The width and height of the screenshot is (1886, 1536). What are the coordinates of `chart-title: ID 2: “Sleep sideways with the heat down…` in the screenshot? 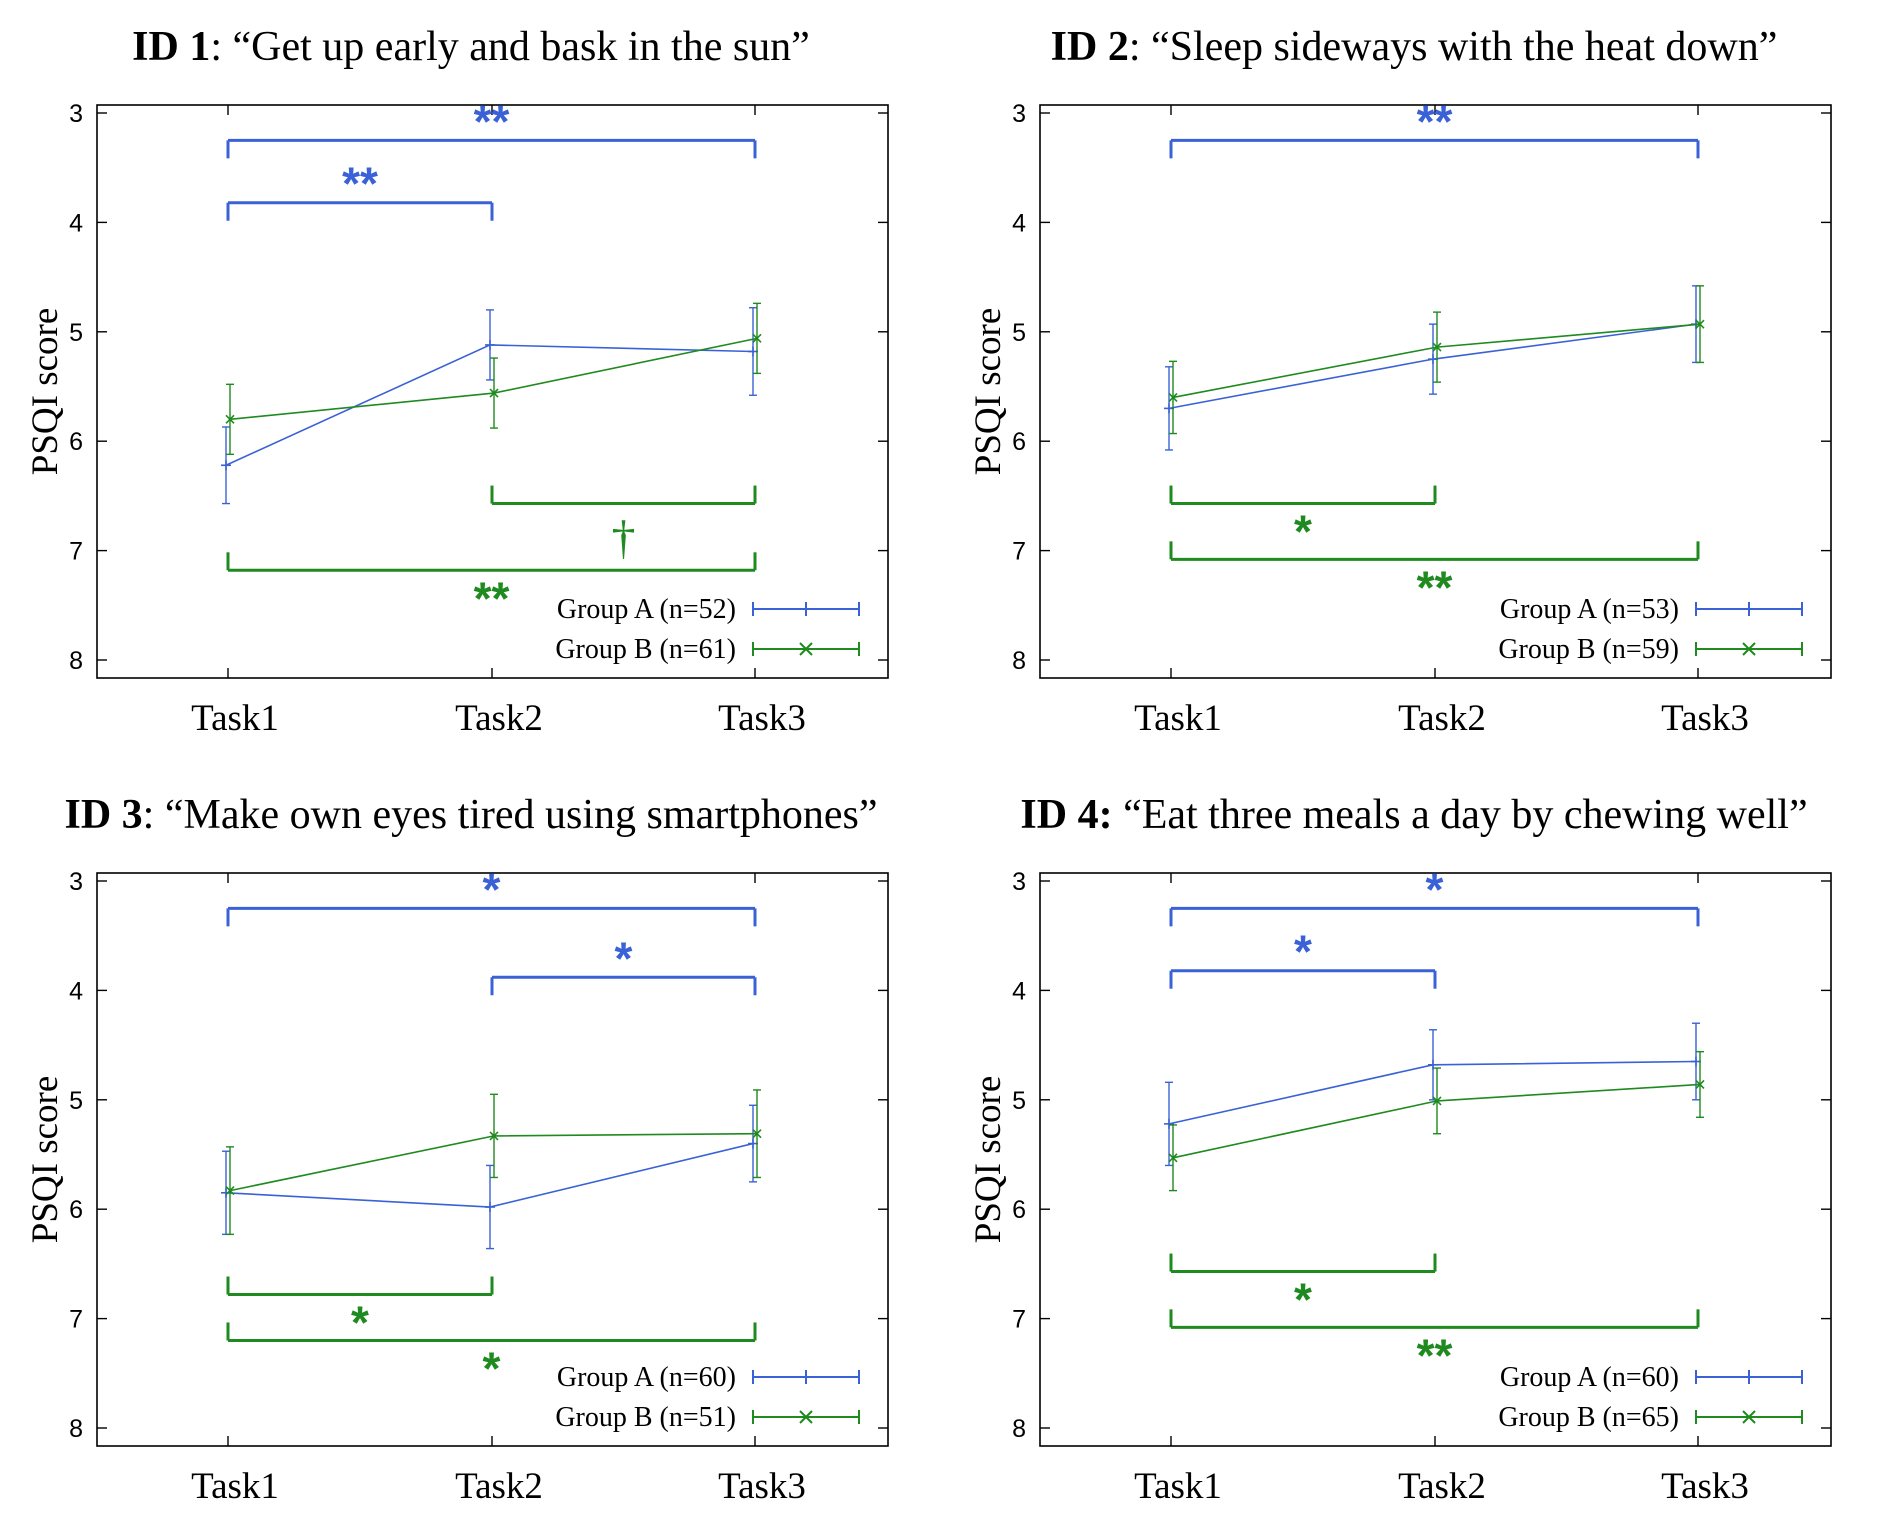 It's located at (1414, 47).